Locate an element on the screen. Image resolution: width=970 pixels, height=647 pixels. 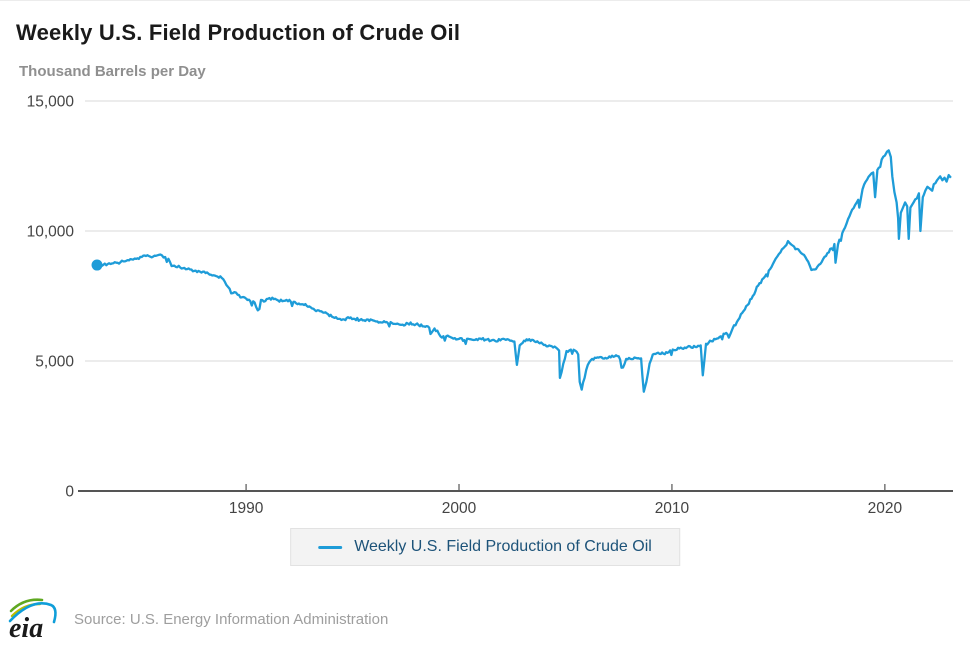
y-tick-label-0: 0 is located at coordinates (69, 492).